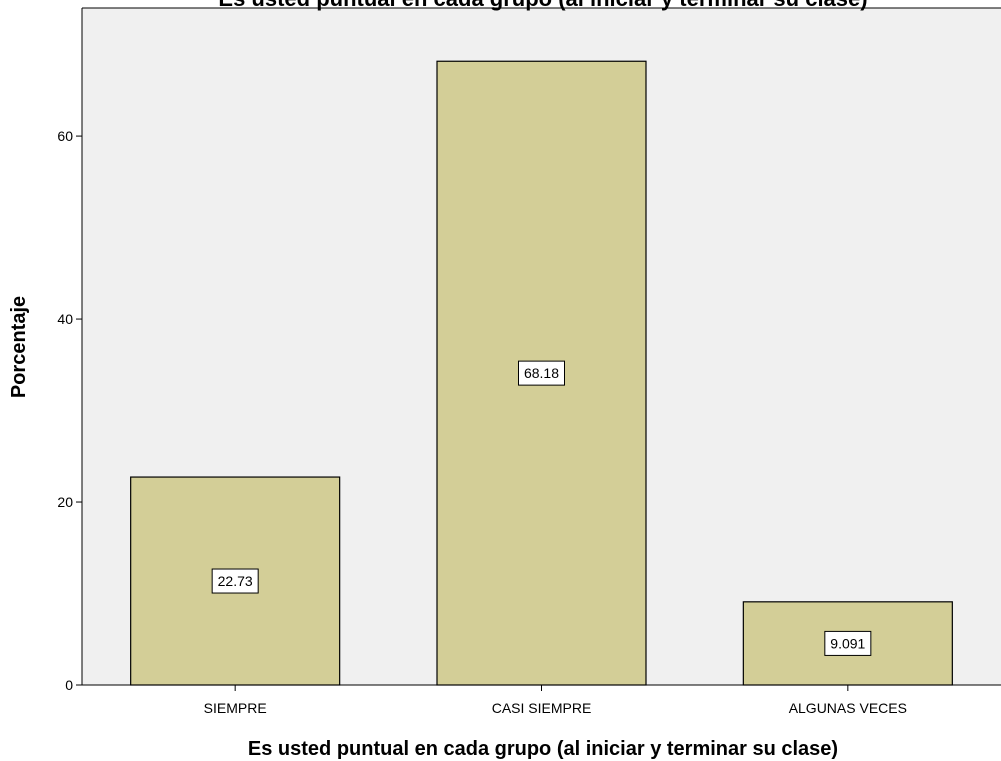 The height and width of the screenshot is (761, 1001). What do you see at coordinates (70, 350) in the screenshot?
I see `y-axis: 0 20 40 60` at bounding box center [70, 350].